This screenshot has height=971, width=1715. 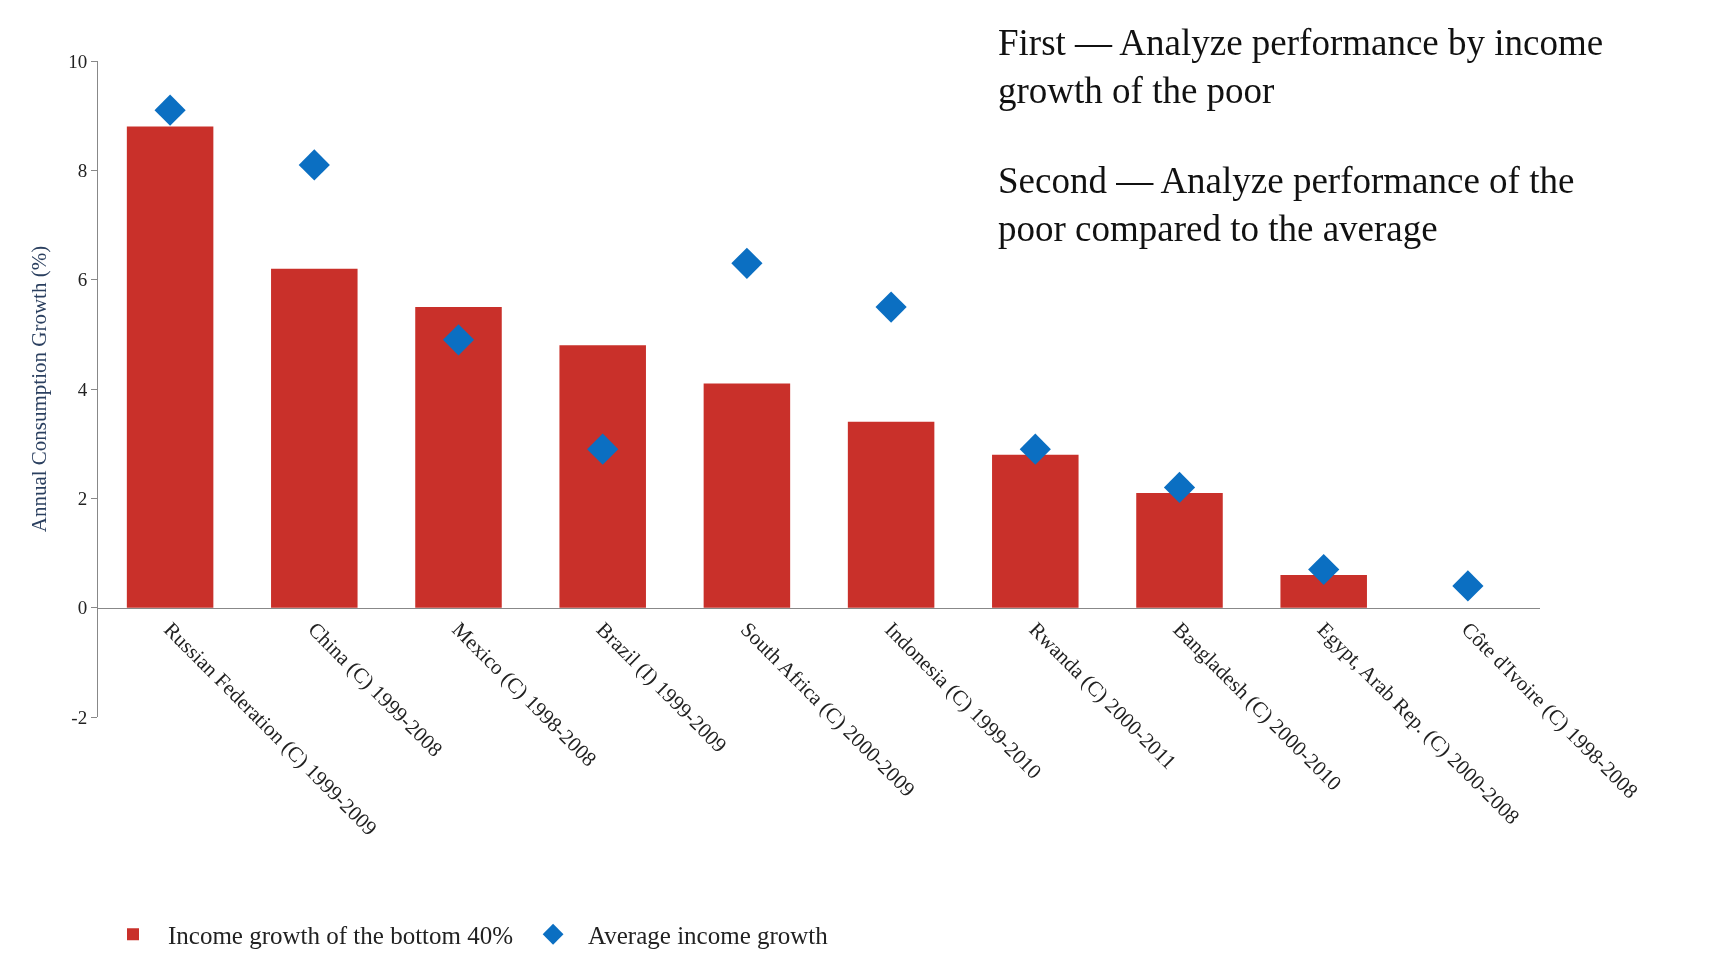 I want to click on y-axis-title: Annual Consumption Growth (%), so click(x=39, y=389).